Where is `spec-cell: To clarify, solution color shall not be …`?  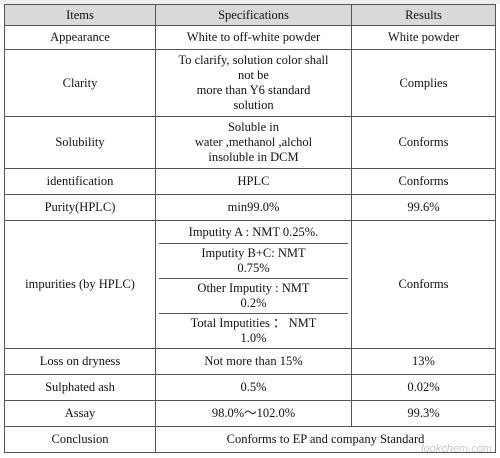 spec-cell: To clarify, solution color shall not be … is located at coordinates (253, 83).